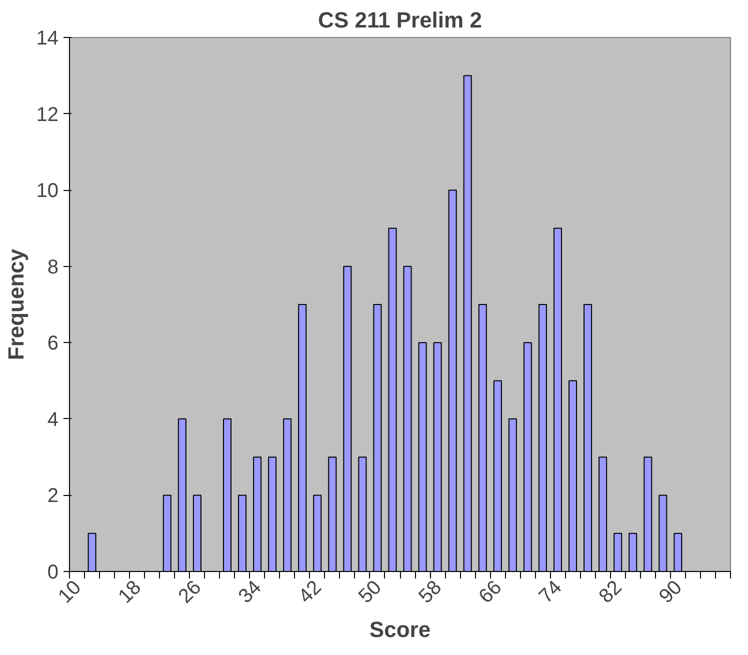 This screenshot has height=655, width=748. Describe the element at coordinates (370, 592) in the screenshot. I see `x-tick-label: 50` at that location.